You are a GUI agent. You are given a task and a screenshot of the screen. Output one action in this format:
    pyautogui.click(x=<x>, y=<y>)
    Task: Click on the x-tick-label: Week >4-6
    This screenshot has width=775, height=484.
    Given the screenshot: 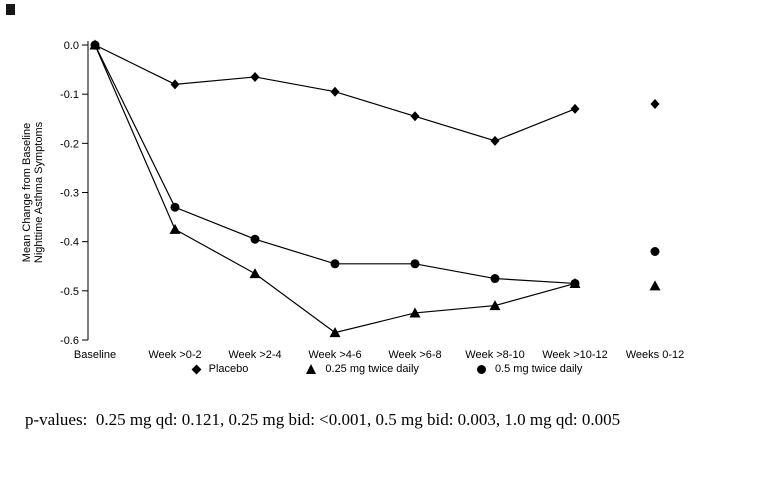 What is the action you would take?
    pyautogui.click(x=334, y=355)
    